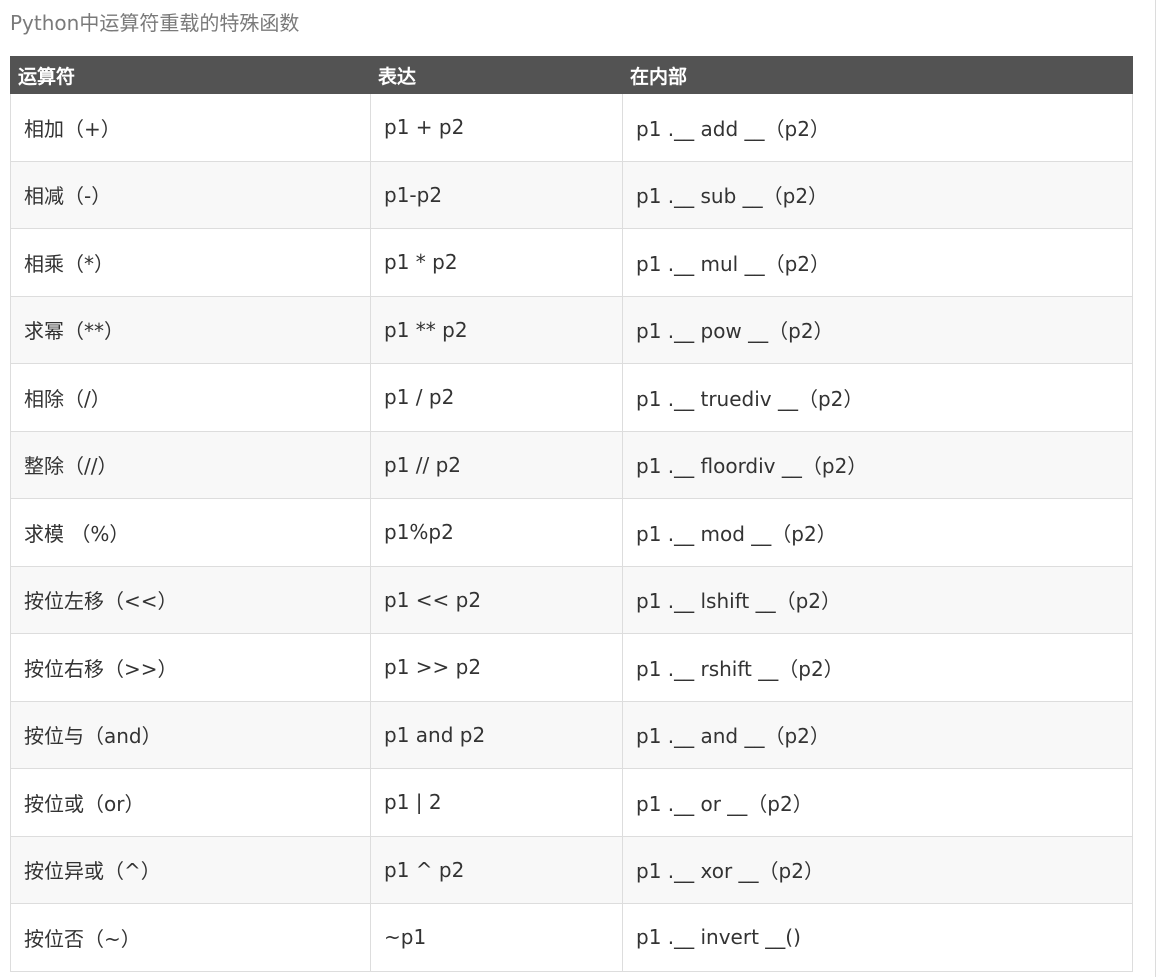  I want to click on table-row: 求模 （%） p1%p2 p1 .__ mod __（p2）, so click(571, 532).